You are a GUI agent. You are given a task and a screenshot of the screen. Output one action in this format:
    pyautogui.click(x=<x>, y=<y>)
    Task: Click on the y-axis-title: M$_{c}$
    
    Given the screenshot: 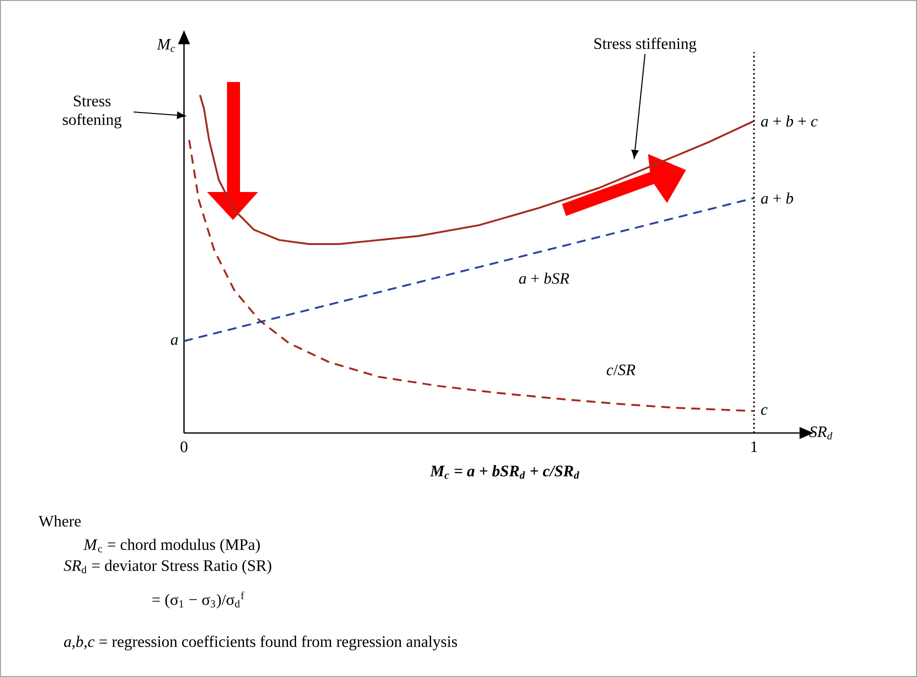 What is the action you would take?
    pyautogui.click(x=165, y=45)
    